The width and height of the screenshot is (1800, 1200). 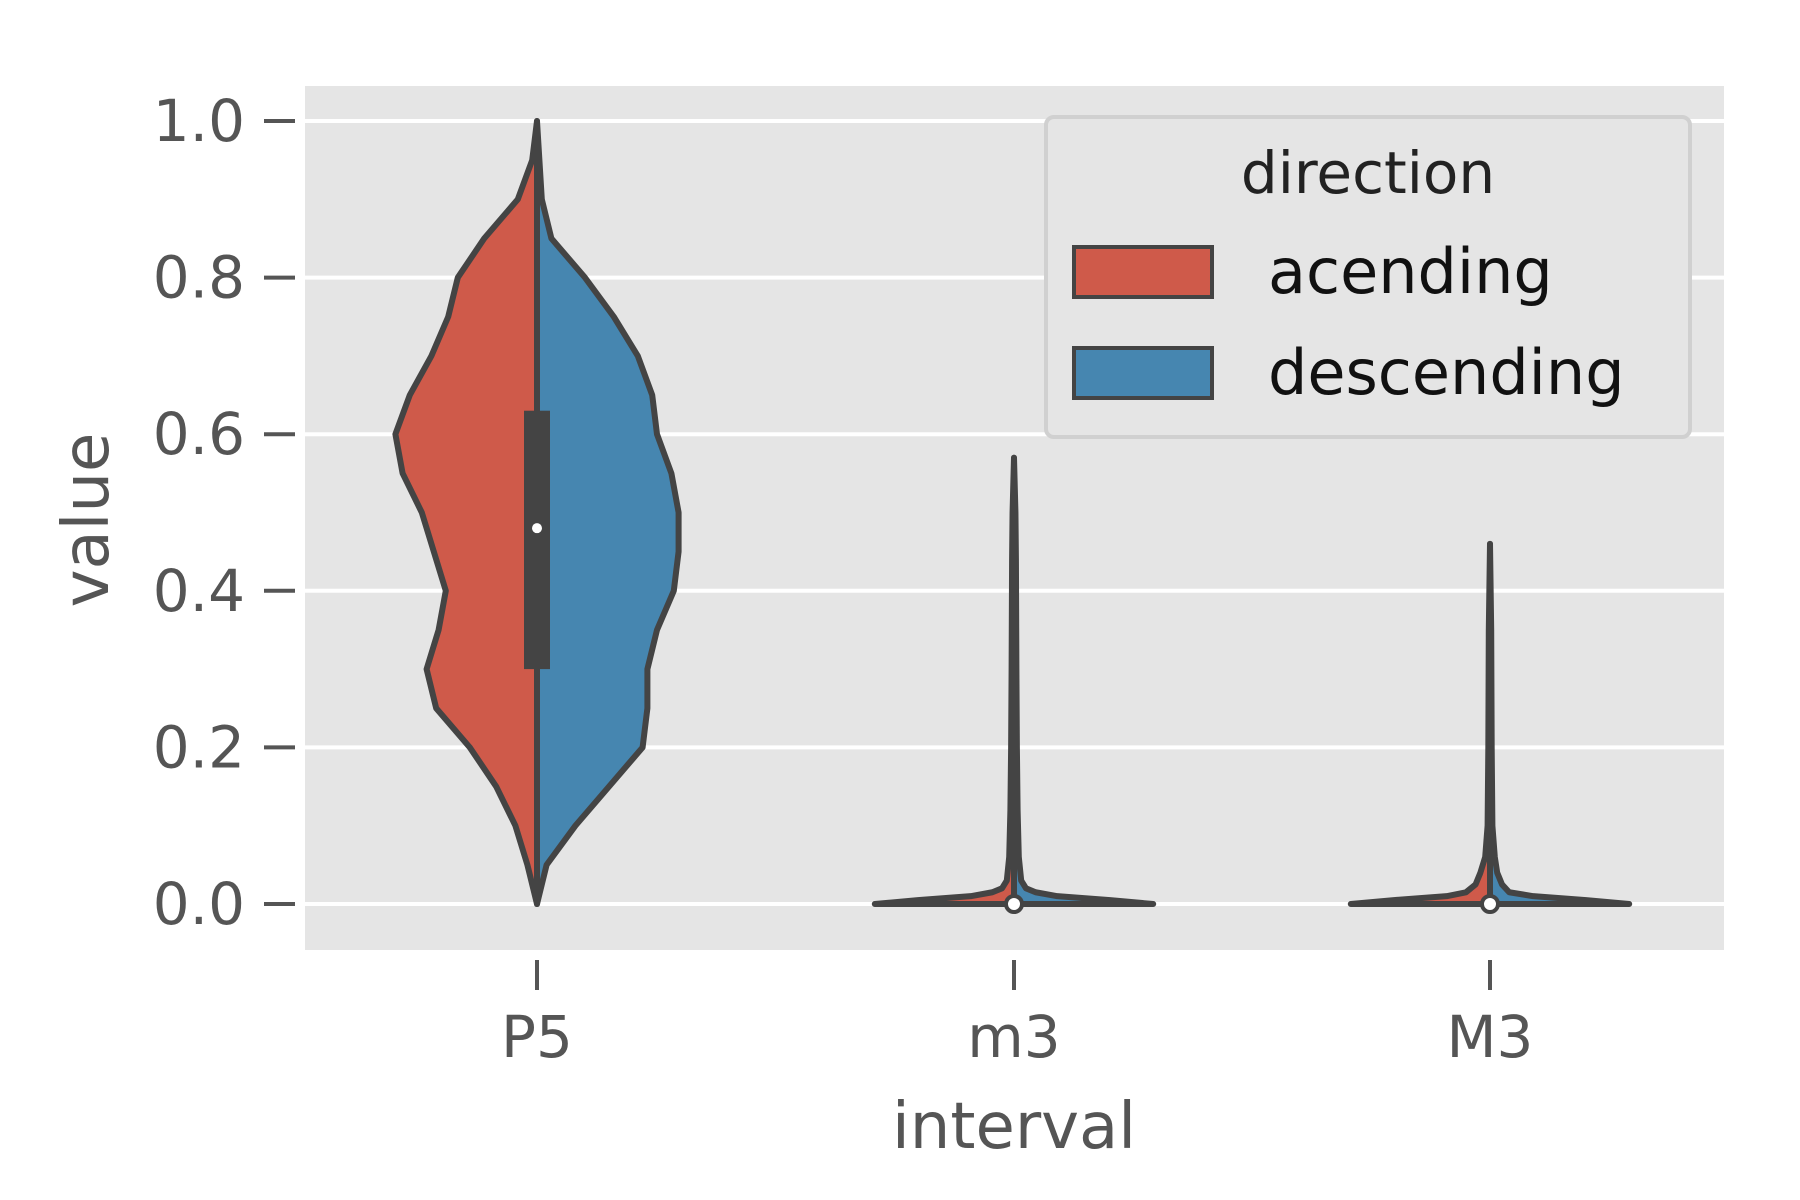 I want to click on y-tick-label: 1.0, so click(x=199, y=121).